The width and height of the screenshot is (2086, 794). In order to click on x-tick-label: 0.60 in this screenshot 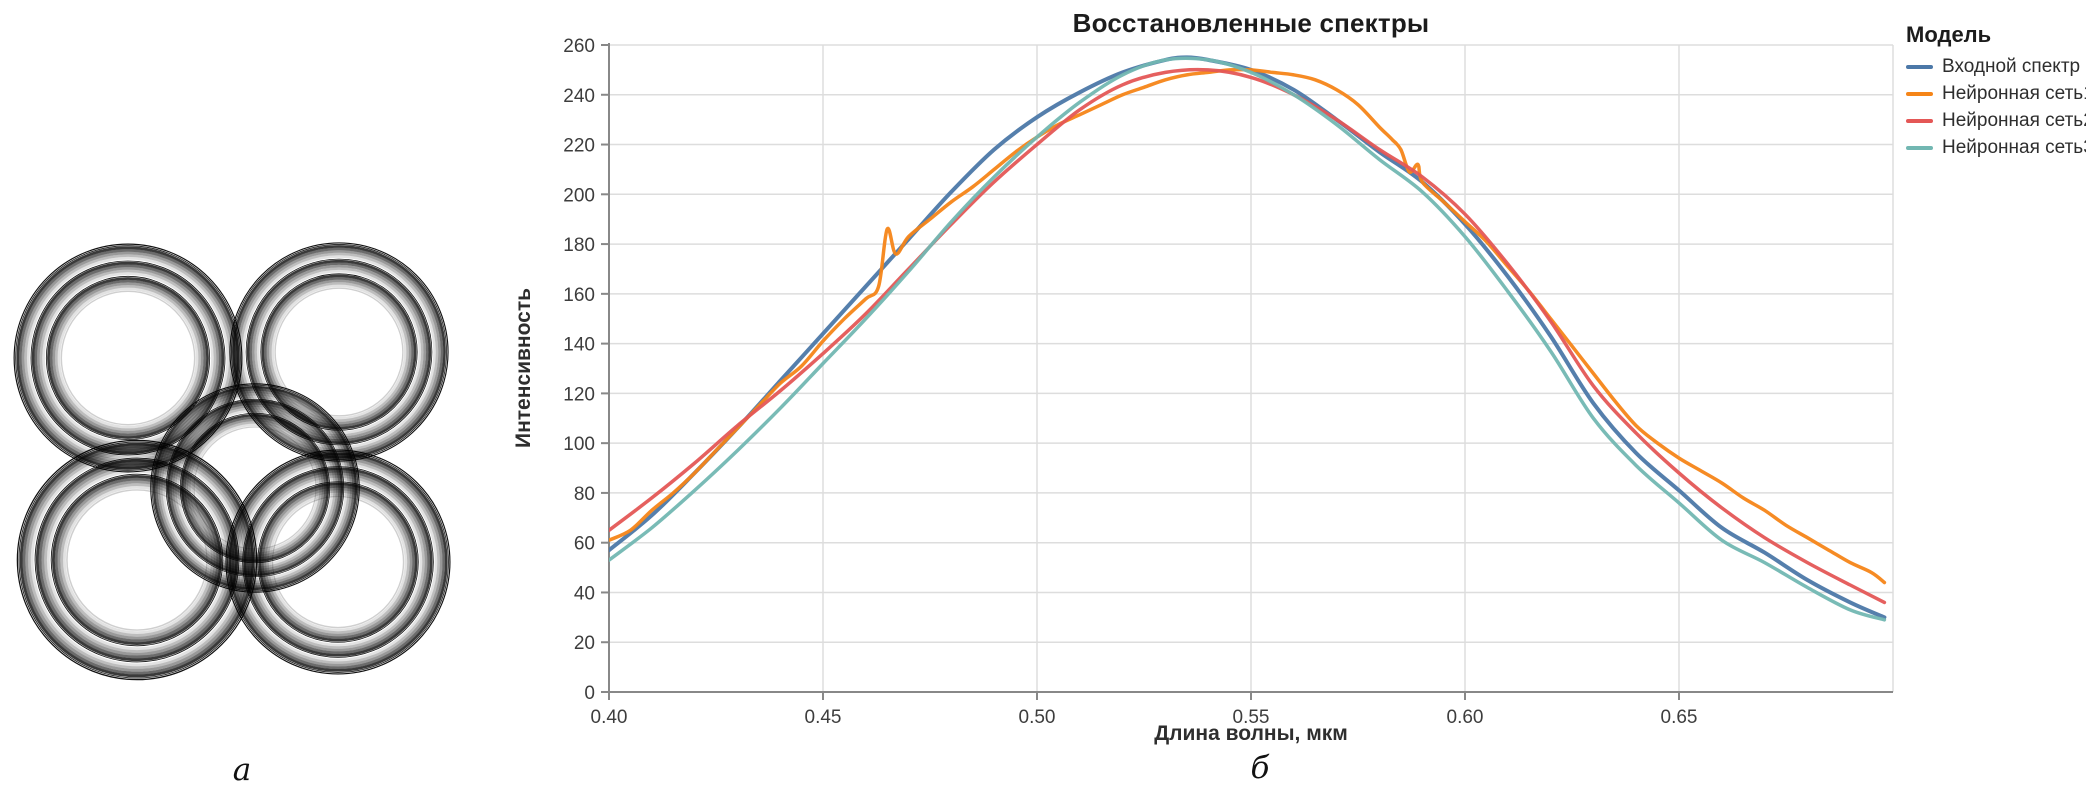, I will do `click(1465, 717)`.